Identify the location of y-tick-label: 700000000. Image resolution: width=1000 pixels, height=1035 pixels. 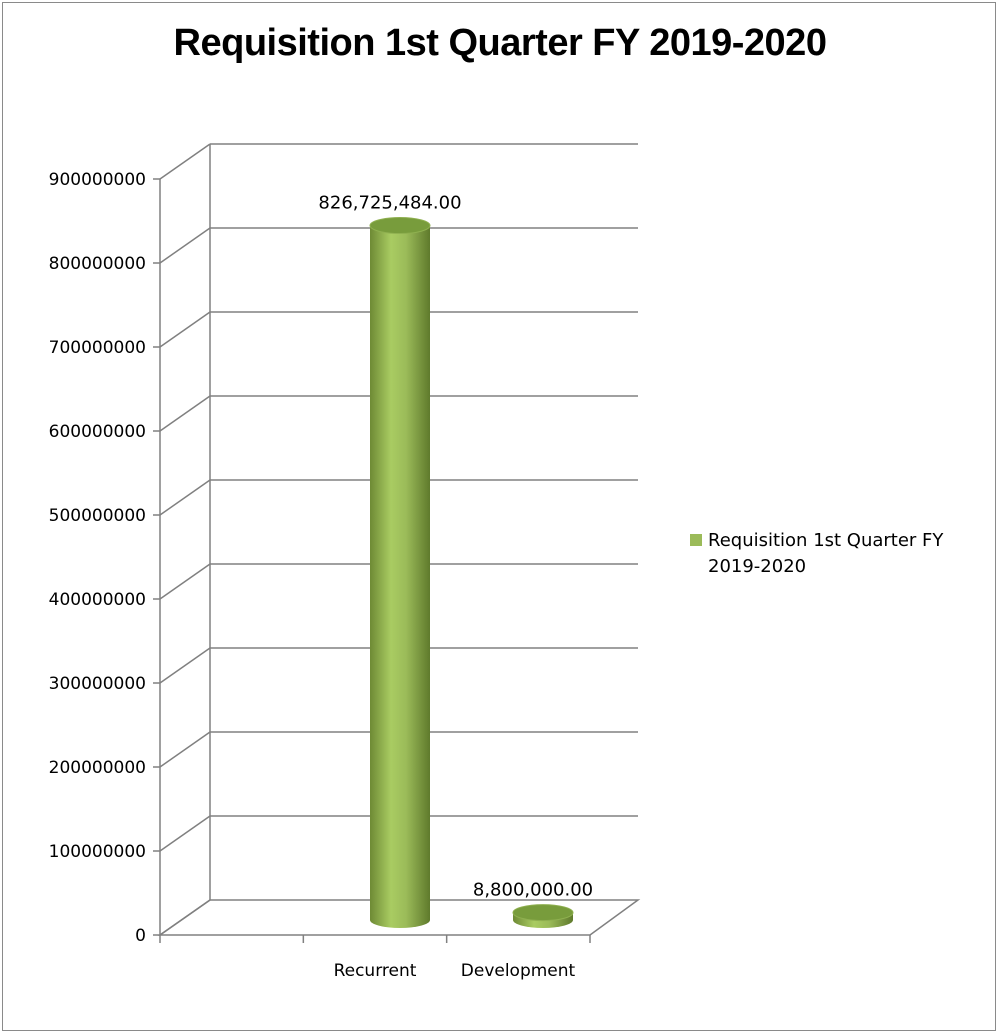
(97, 348).